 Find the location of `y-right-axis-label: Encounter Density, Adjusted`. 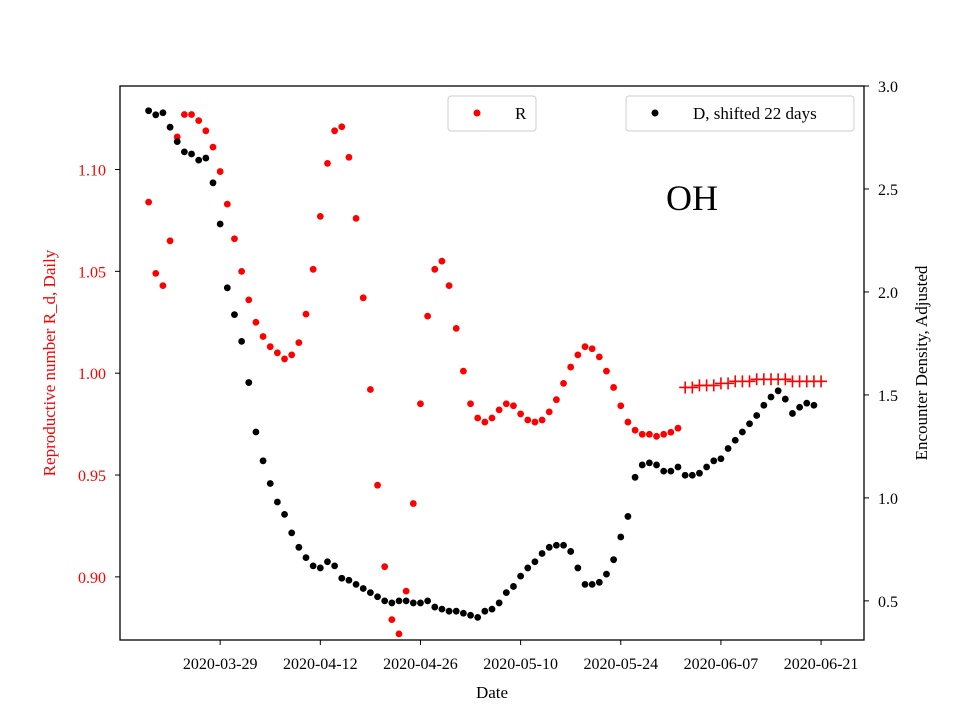

y-right-axis-label: Encounter Density, Adjusted is located at coordinates (921, 362).